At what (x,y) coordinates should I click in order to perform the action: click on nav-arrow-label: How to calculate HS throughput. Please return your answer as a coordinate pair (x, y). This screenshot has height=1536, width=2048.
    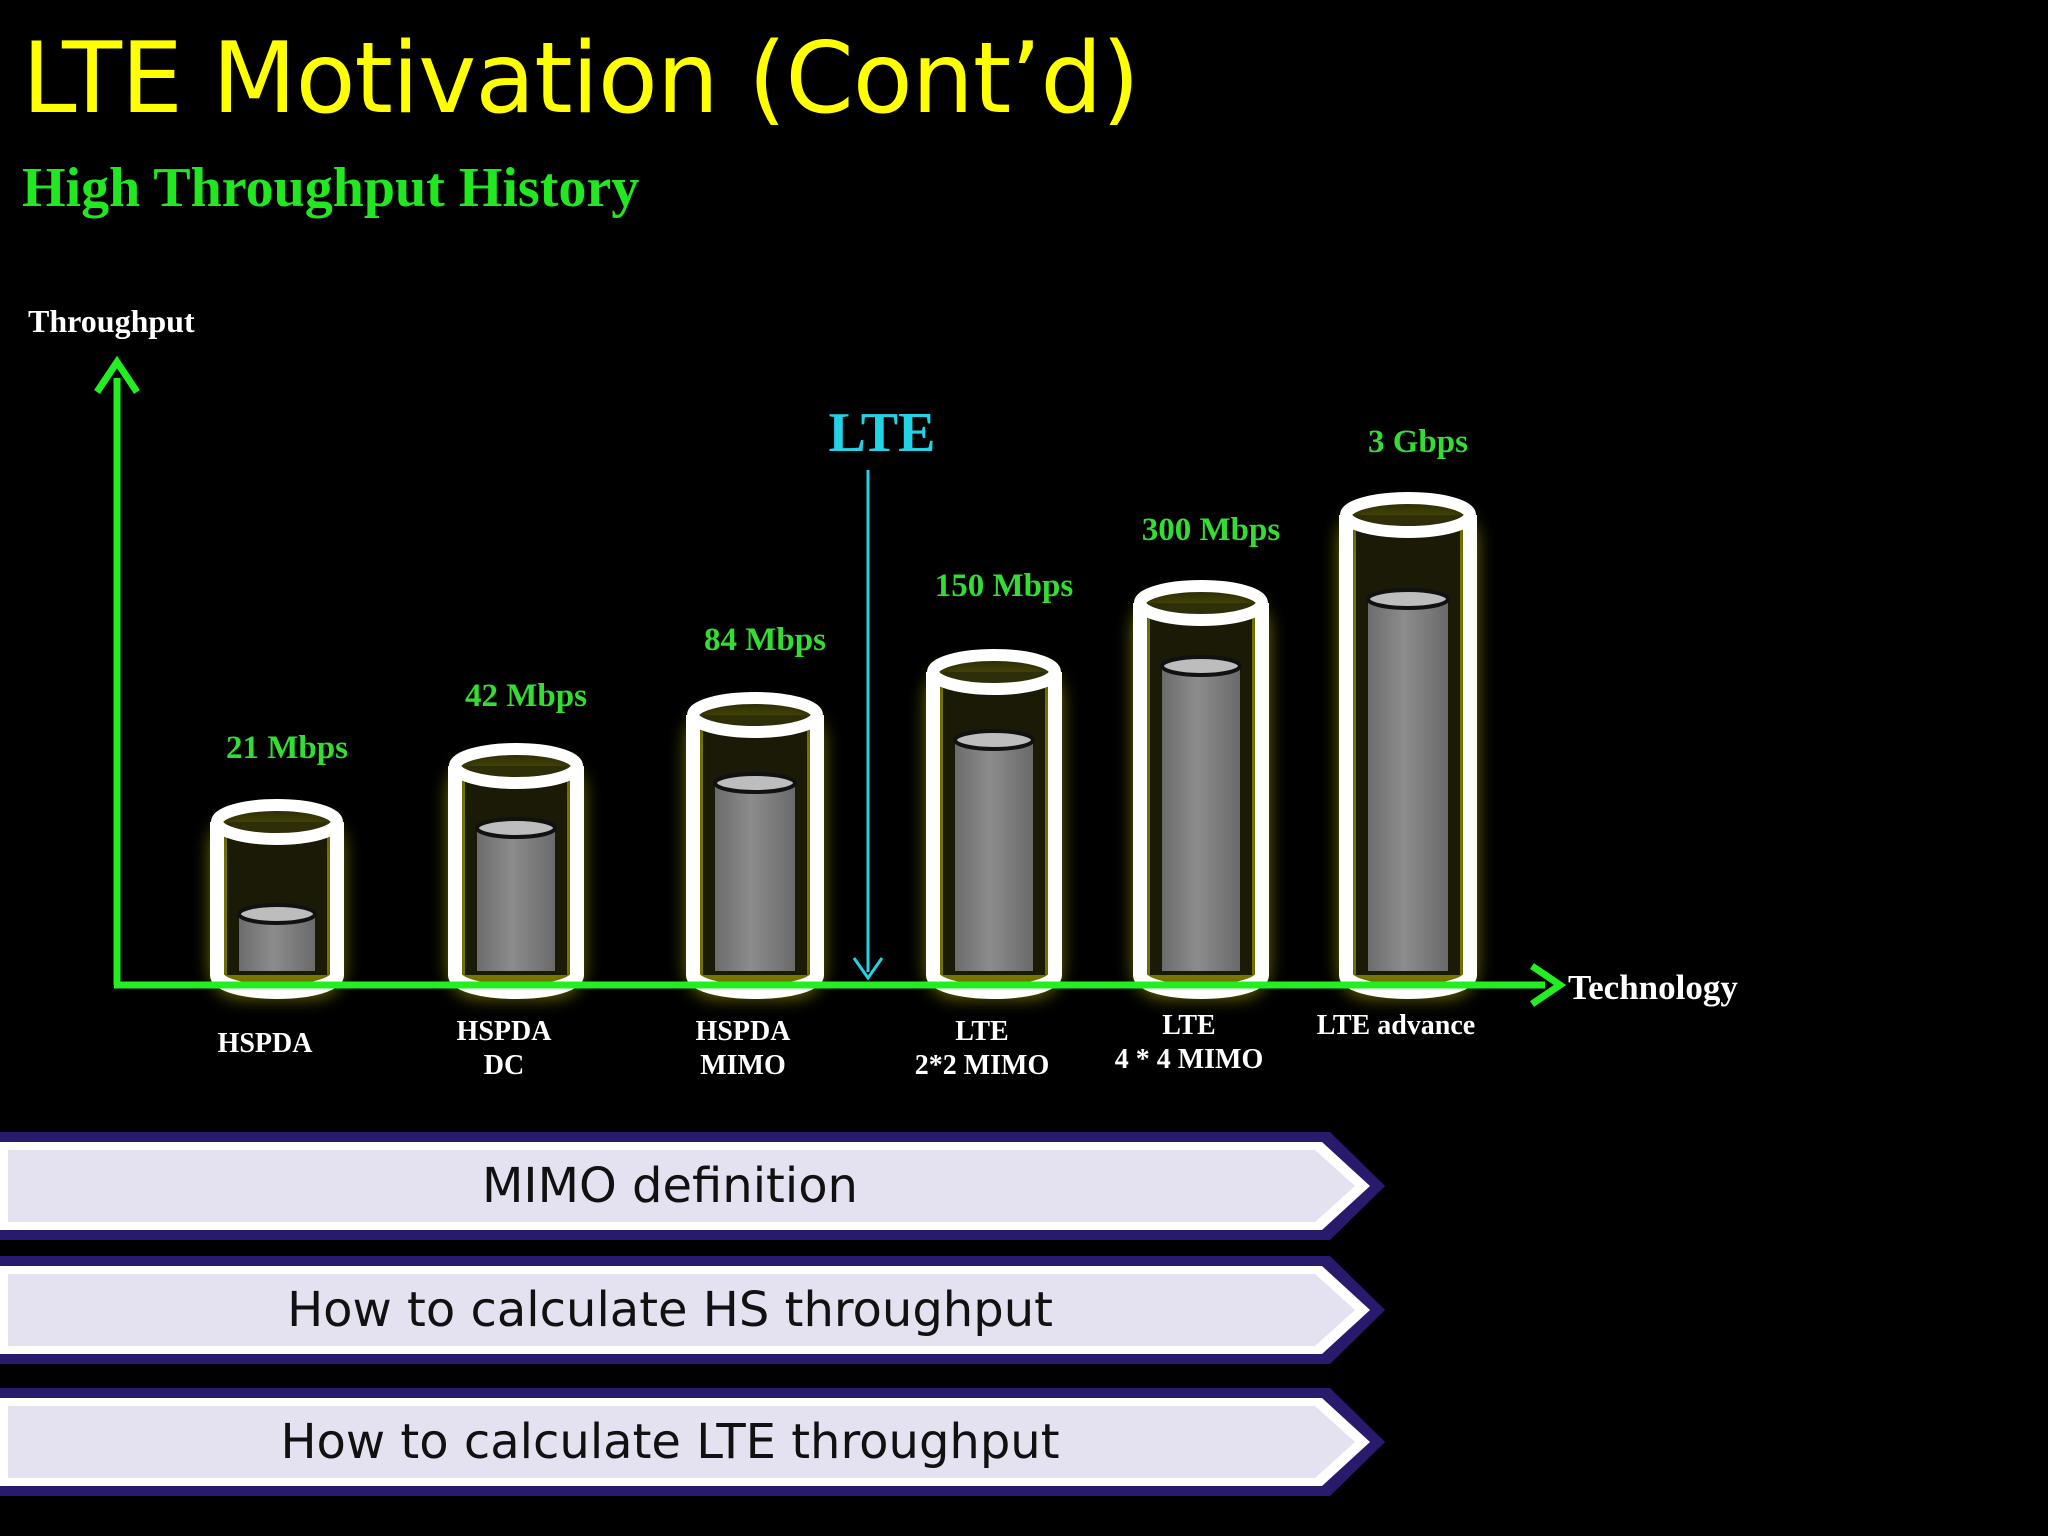
    Looking at the image, I should click on (670, 1310).